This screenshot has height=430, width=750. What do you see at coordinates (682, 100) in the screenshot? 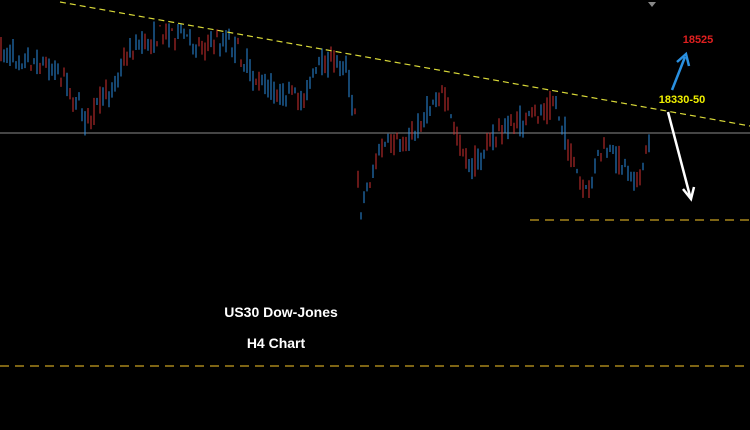
I see `resistance-label: 18330-50` at bounding box center [682, 100].